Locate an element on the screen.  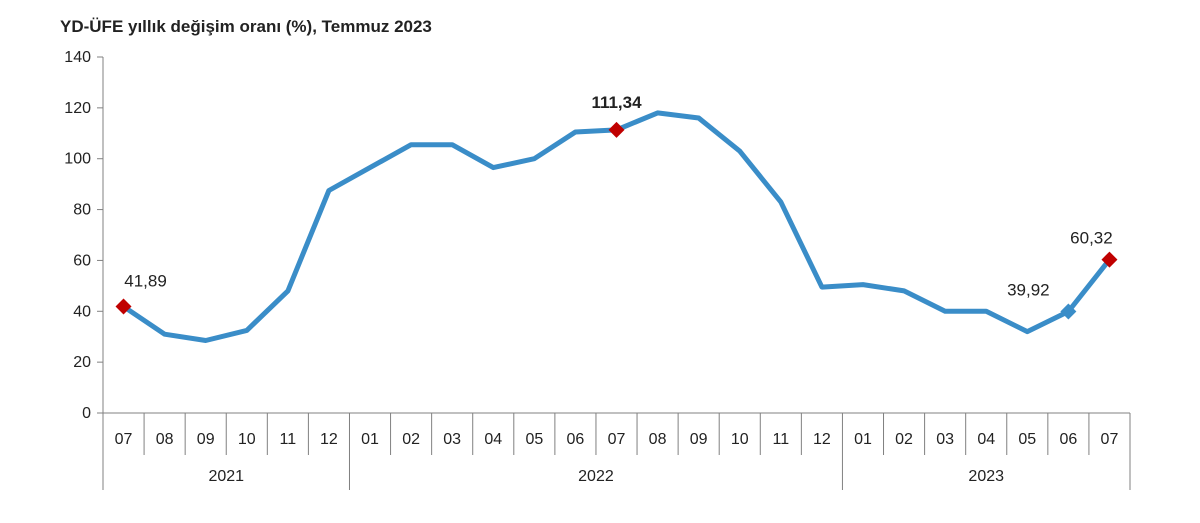
year-label: 2023 is located at coordinates (986, 476).